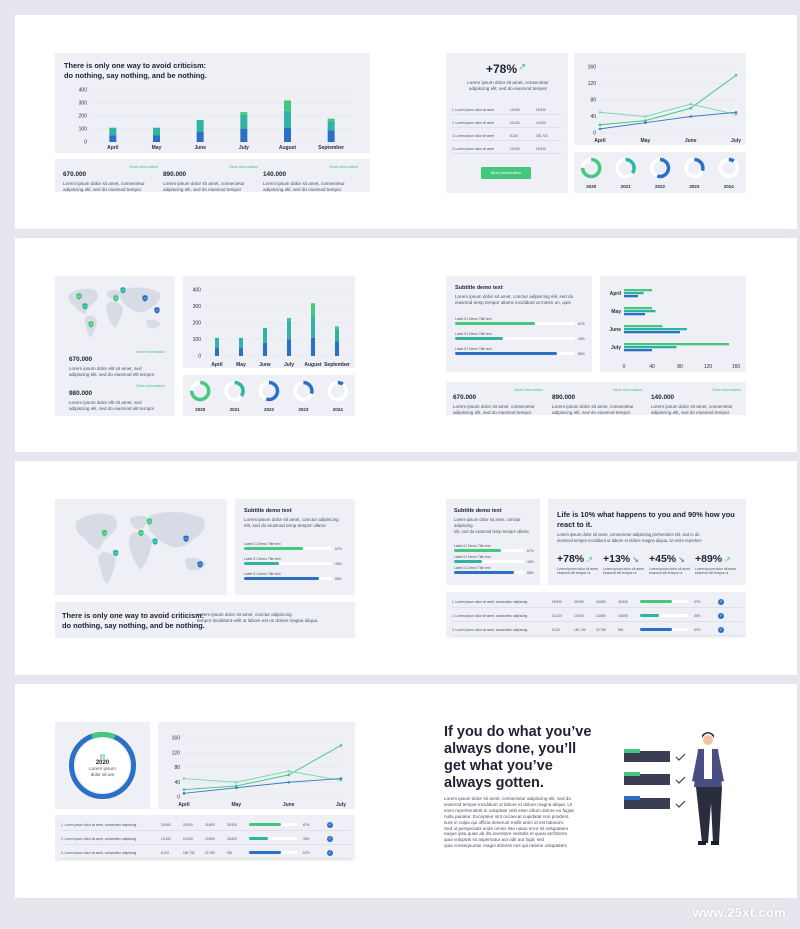 This screenshot has height=929, width=800. What do you see at coordinates (727, 559) in the screenshot?
I see `arrow-up-icon: ↗` at bounding box center [727, 559].